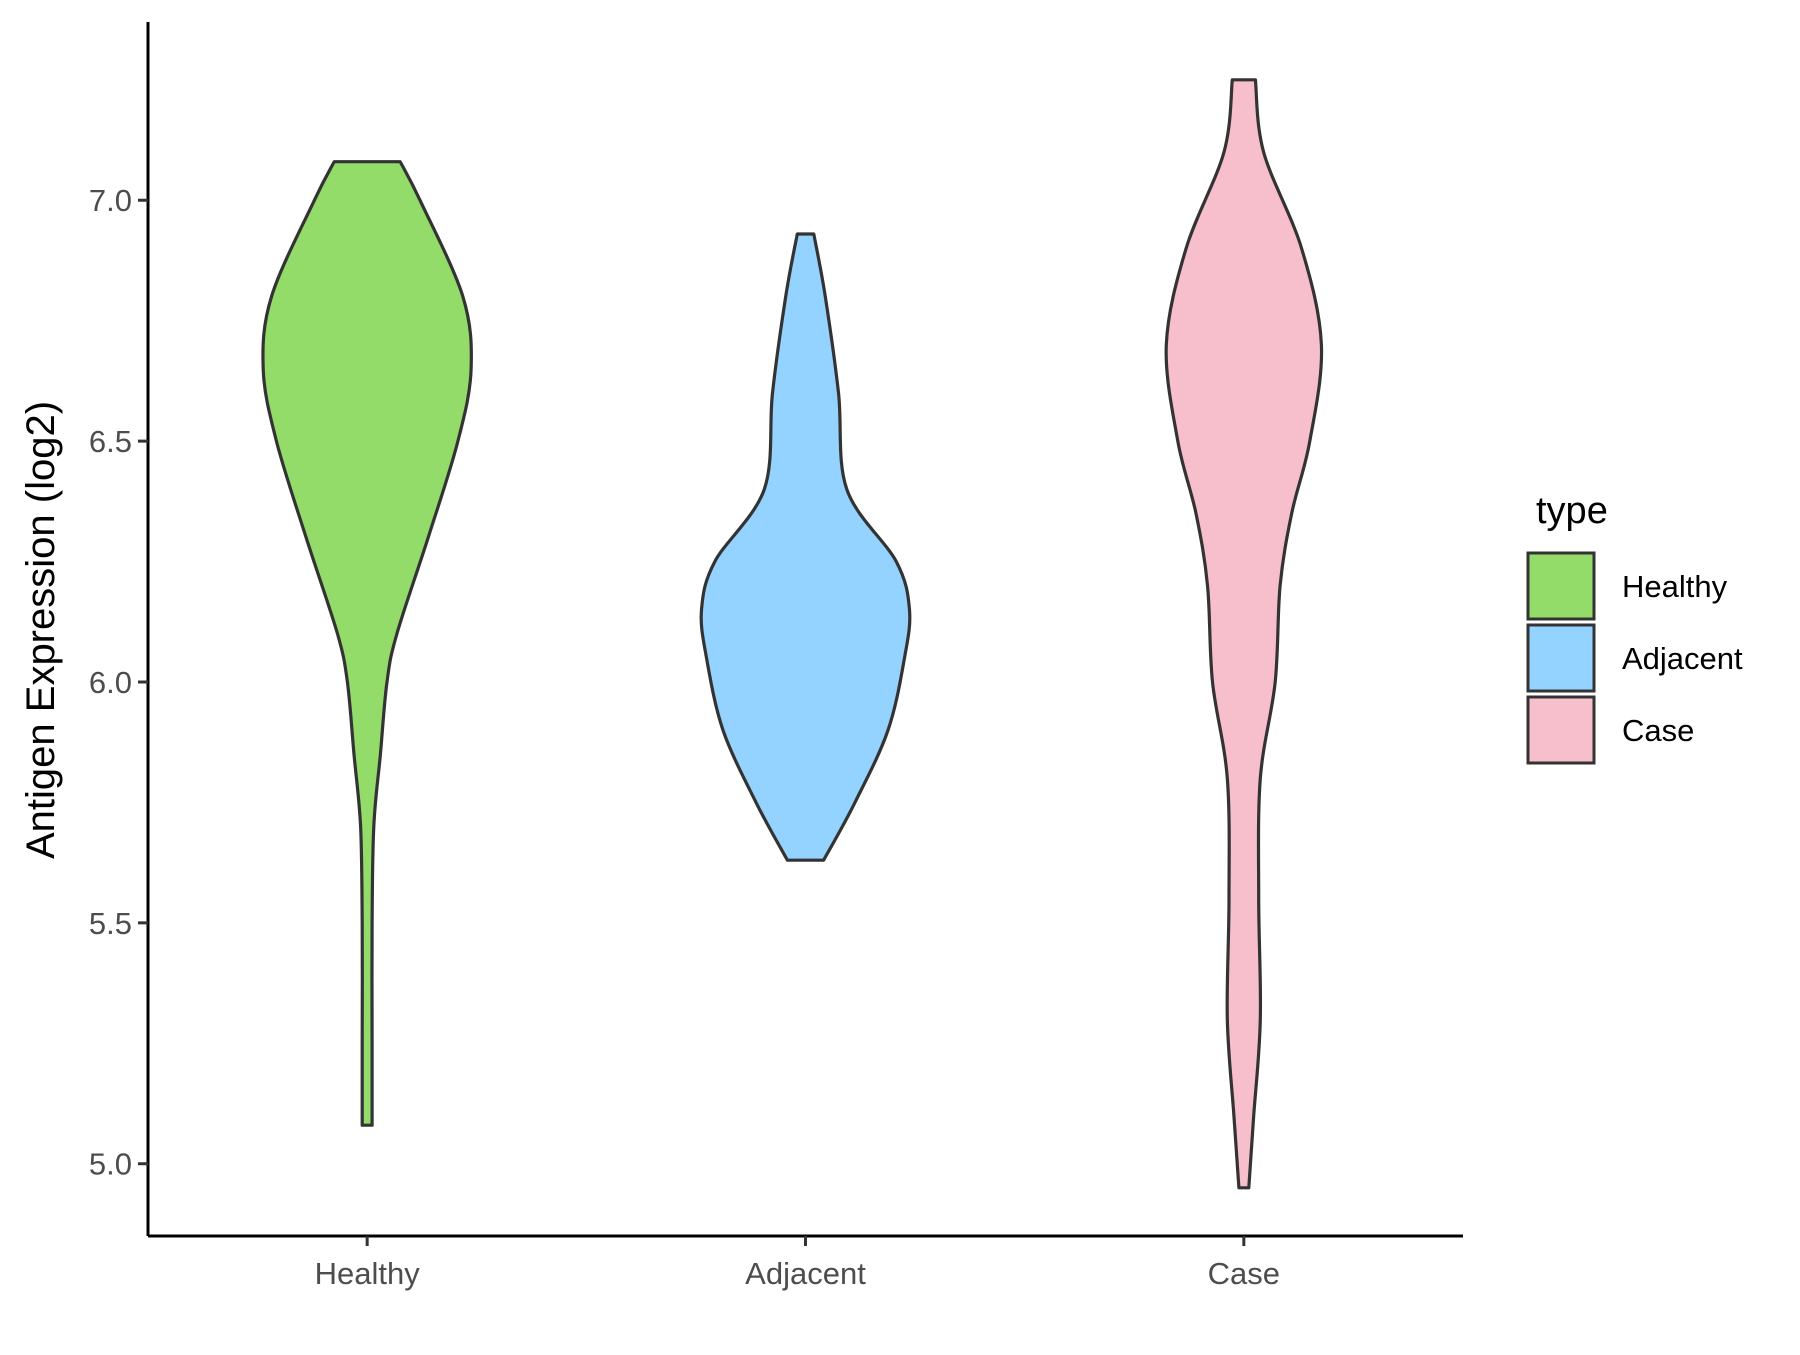 This screenshot has width=1800, height=1355. Describe the element at coordinates (1561, 586) in the screenshot. I see `legend-swatch-healthy` at that location.